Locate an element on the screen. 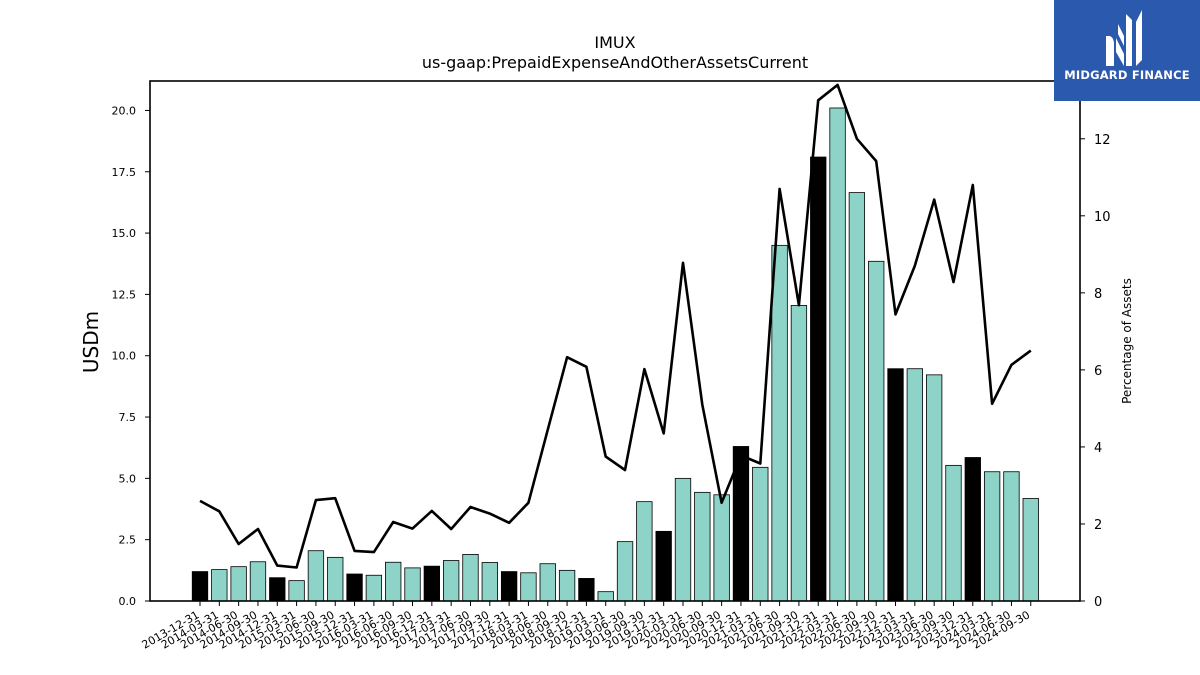  y-tick-label: 0.0 is located at coordinates (128, 601).